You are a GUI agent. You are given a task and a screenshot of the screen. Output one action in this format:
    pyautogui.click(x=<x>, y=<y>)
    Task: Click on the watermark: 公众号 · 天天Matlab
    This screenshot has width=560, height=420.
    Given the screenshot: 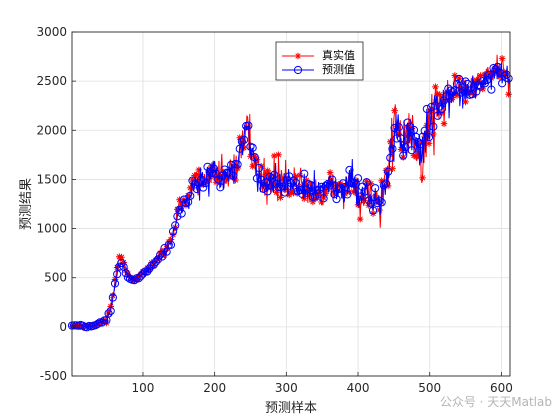 What is the action you would take?
    pyautogui.click(x=495, y=402)
    